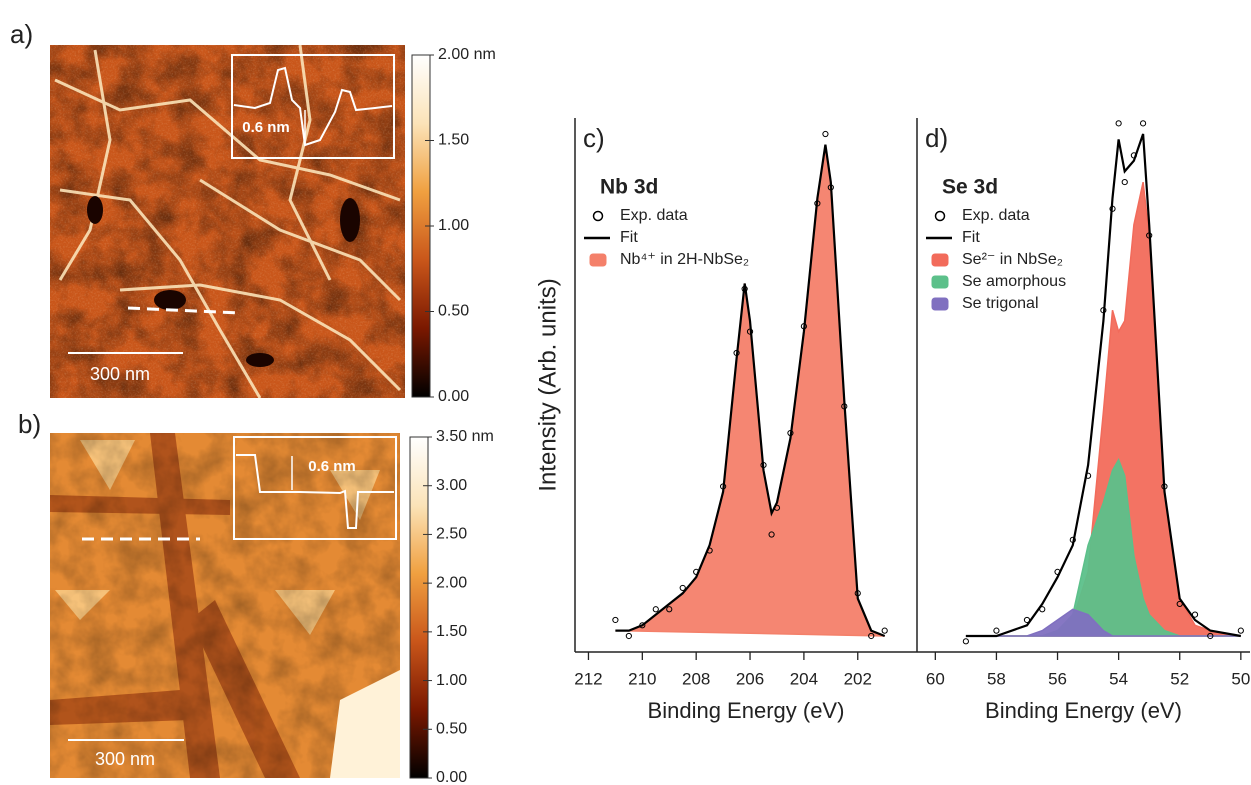 The height and width of the screenshot is (785, 1251). I want to click on panel-label: a), so click(21, 34).